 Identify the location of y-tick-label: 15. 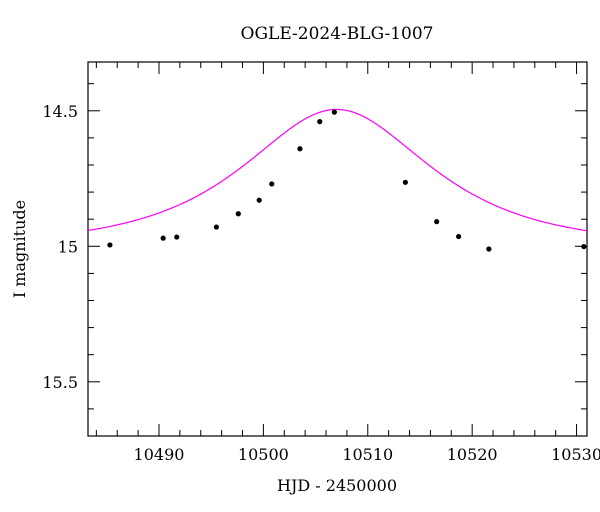
(68, 246).